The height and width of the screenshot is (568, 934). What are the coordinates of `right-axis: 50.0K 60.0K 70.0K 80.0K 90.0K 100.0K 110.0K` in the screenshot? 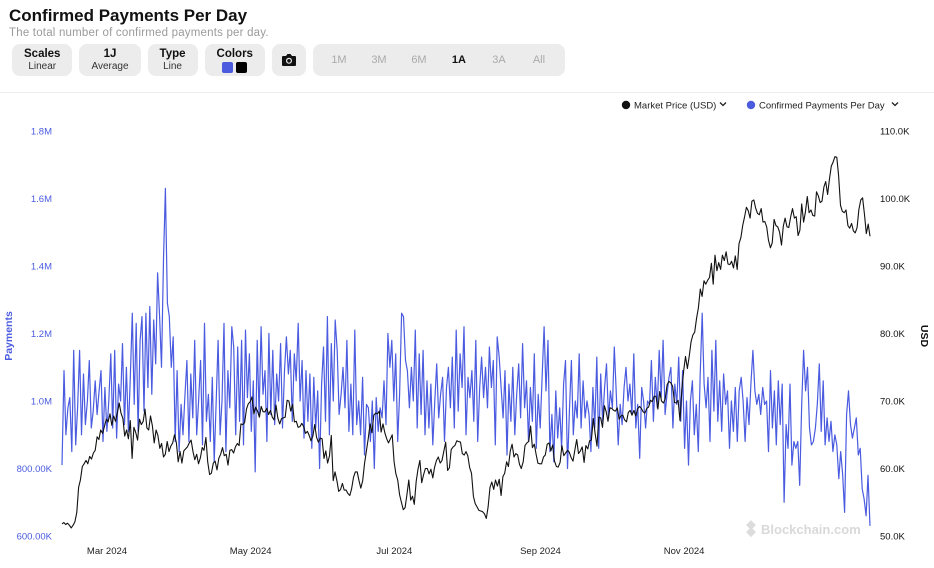 It's located at (895, 335).